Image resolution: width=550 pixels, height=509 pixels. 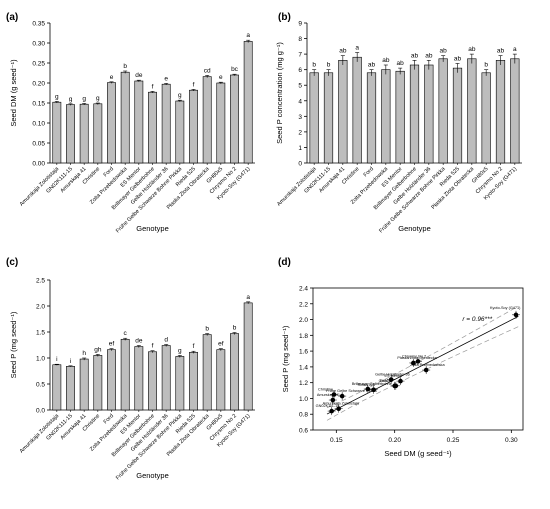 What do you see at coordinates (422, 365) in the screenshot?
I see `regression-line` at bounding box center [422, 365].